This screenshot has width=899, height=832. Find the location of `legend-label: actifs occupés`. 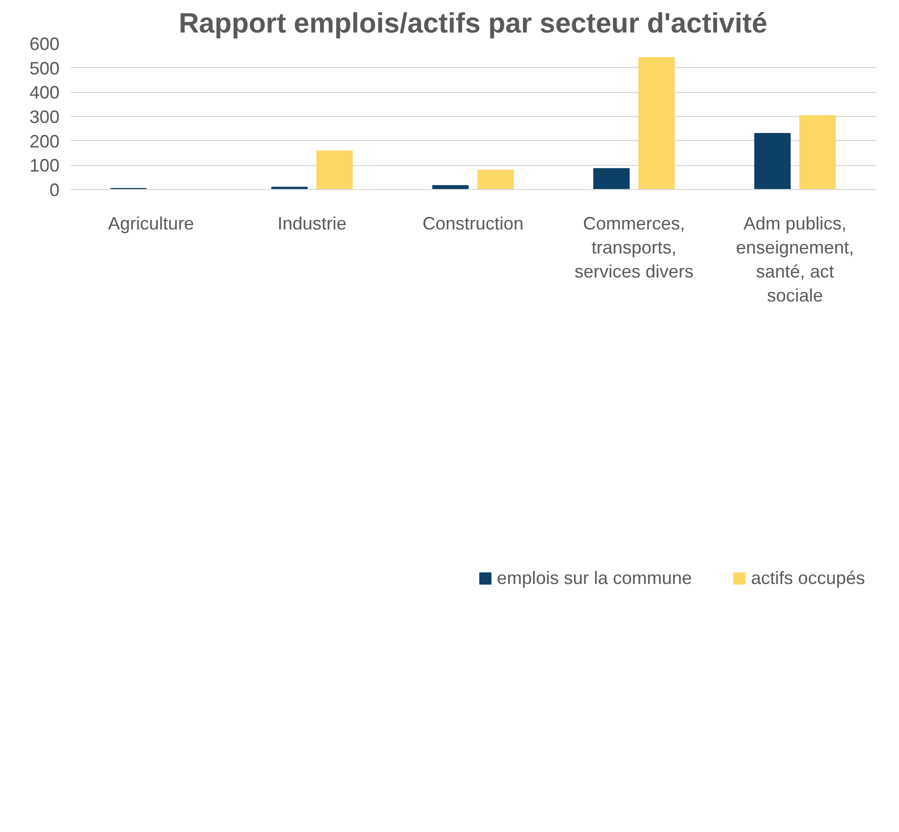

legend-label: actifs occupés is located at coordinates (807, 578).